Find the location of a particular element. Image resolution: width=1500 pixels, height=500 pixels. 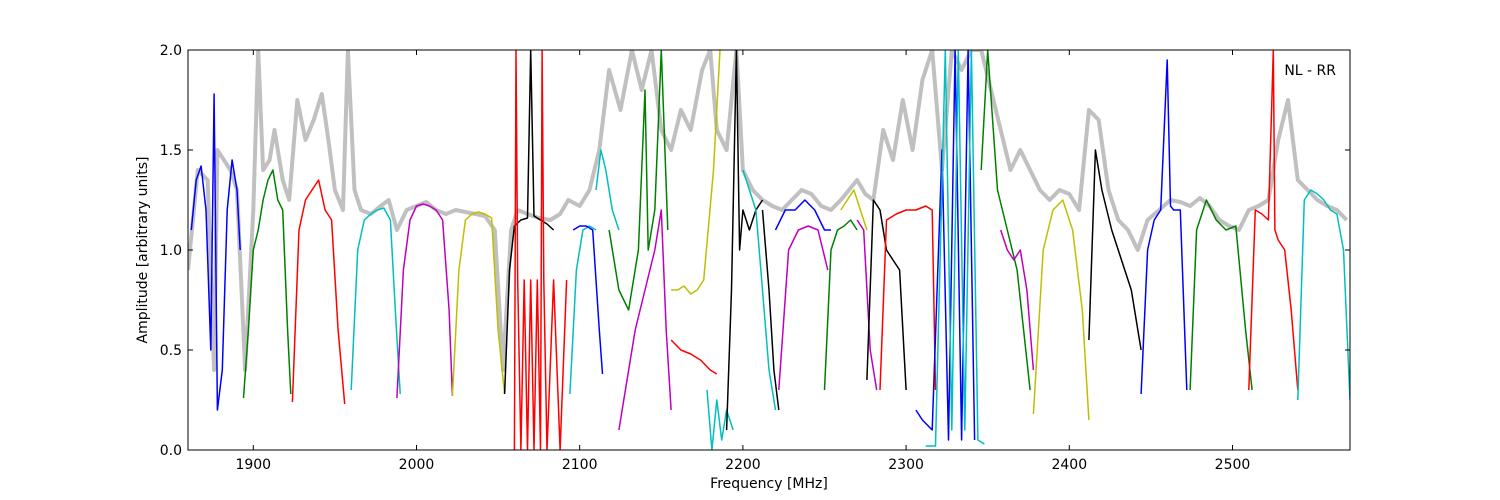

series-line-30-olive is located at coordinates (1061, 310).